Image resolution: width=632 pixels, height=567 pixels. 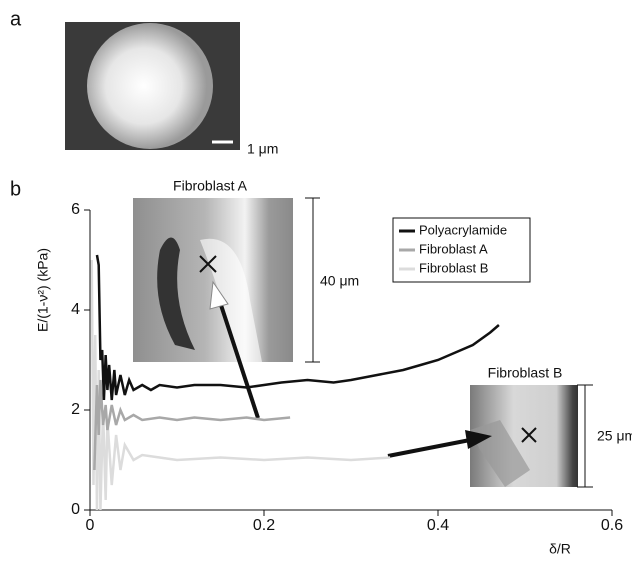 I want to click on y-tick-label: 6, so click(x=75, y=209).